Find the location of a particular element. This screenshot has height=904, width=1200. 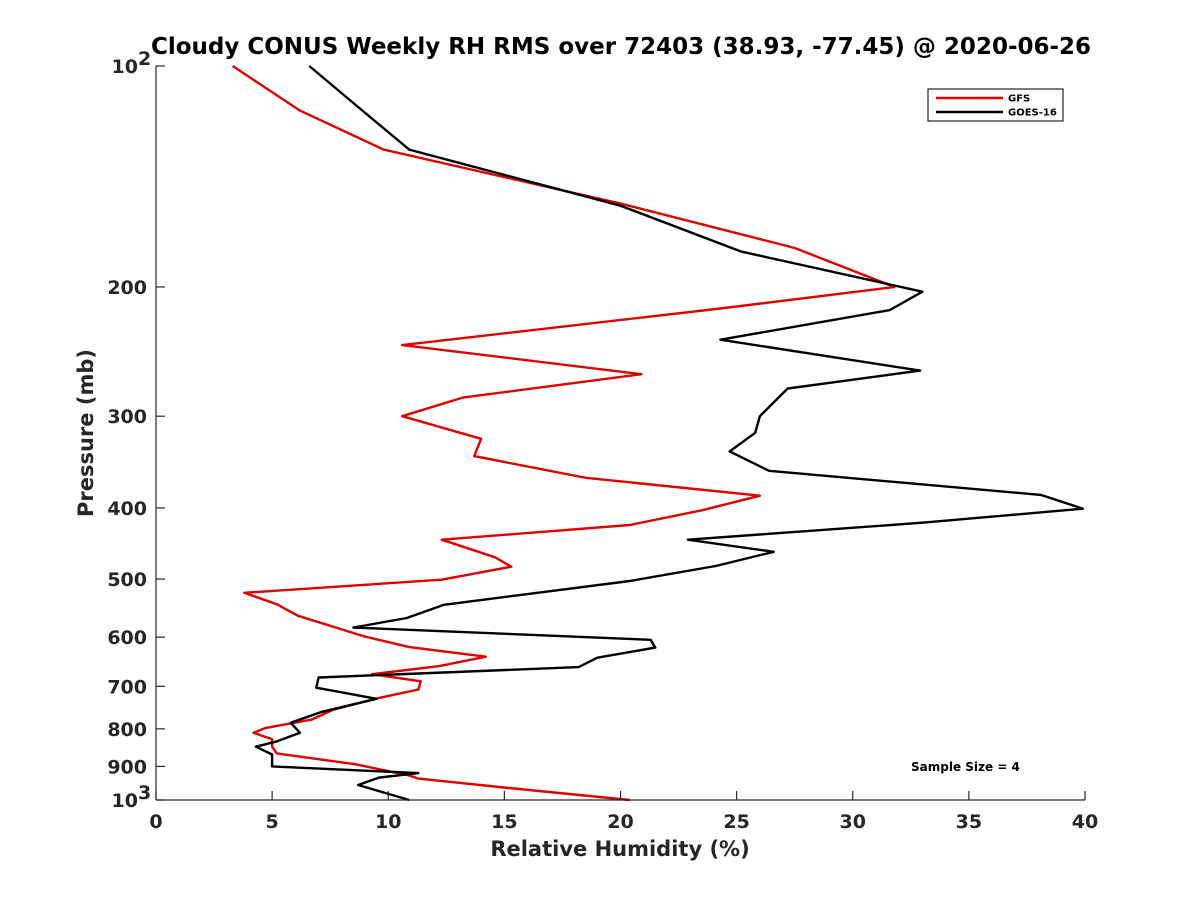

y-tick-label: 700 is located at coordinates (127, 687).